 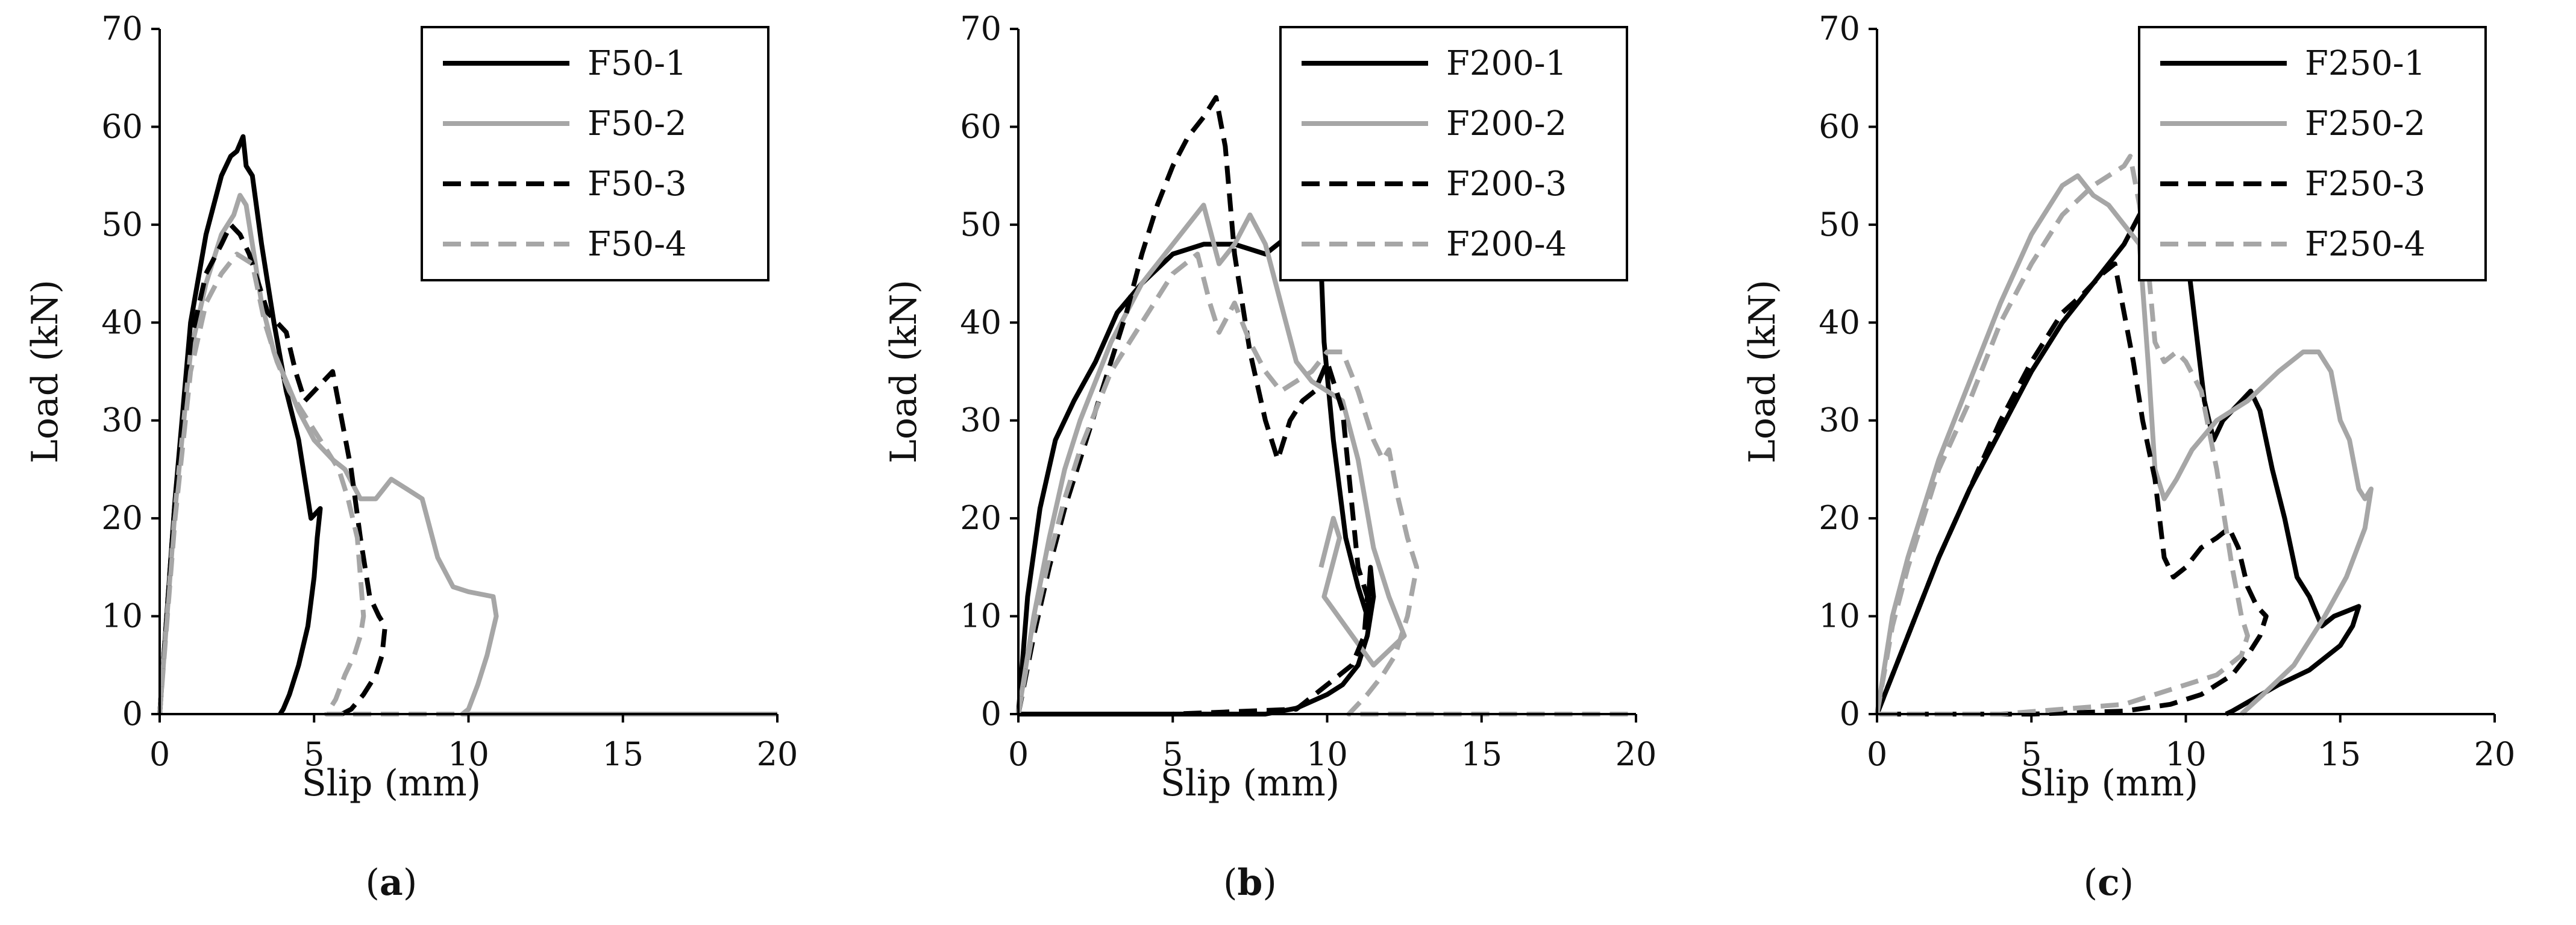 What do you see at coordinates (1506, 63) in the screenshot?
I see `legend-label: F200-1` at bounding box center [1506, 63].